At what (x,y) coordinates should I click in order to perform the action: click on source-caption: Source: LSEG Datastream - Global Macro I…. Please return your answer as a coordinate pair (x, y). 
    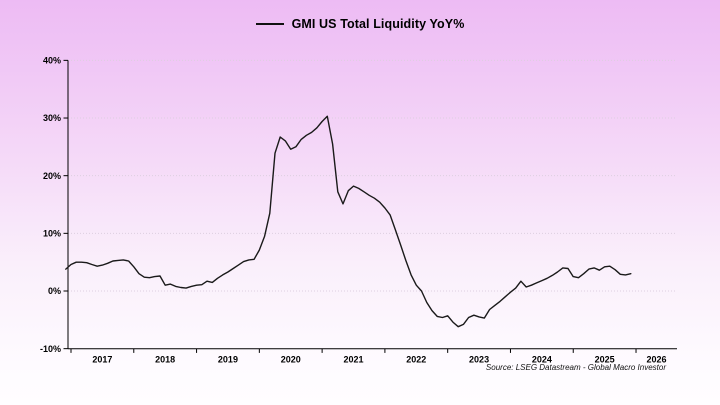
    Looking at the image, I should click on (575, 367).